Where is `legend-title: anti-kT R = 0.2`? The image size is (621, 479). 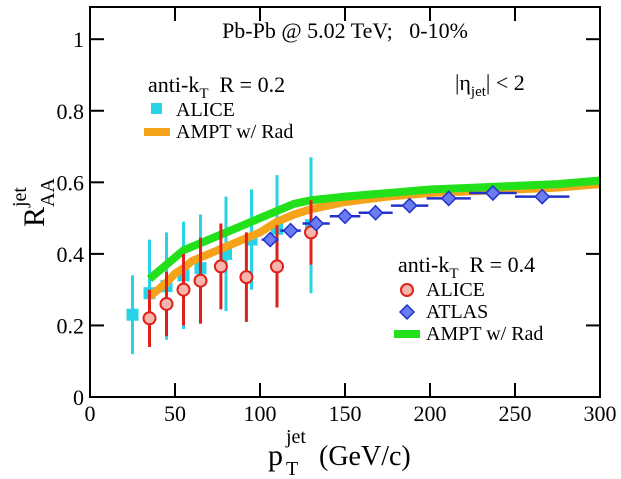 legend-title: anti-kT R = 0.2 is located at coordinates (216, 87).